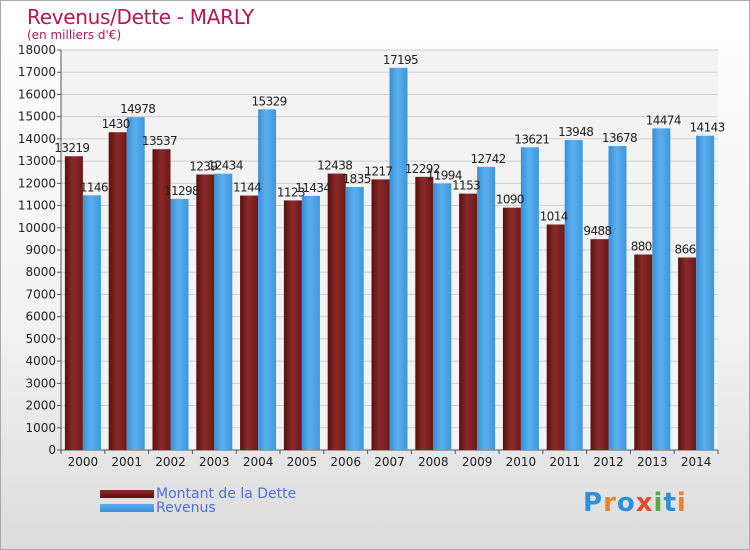 Image resolution: width=750 pixels, height=550 pixels. I want to click on data-label-revenus: 14978, so click(137, 109).